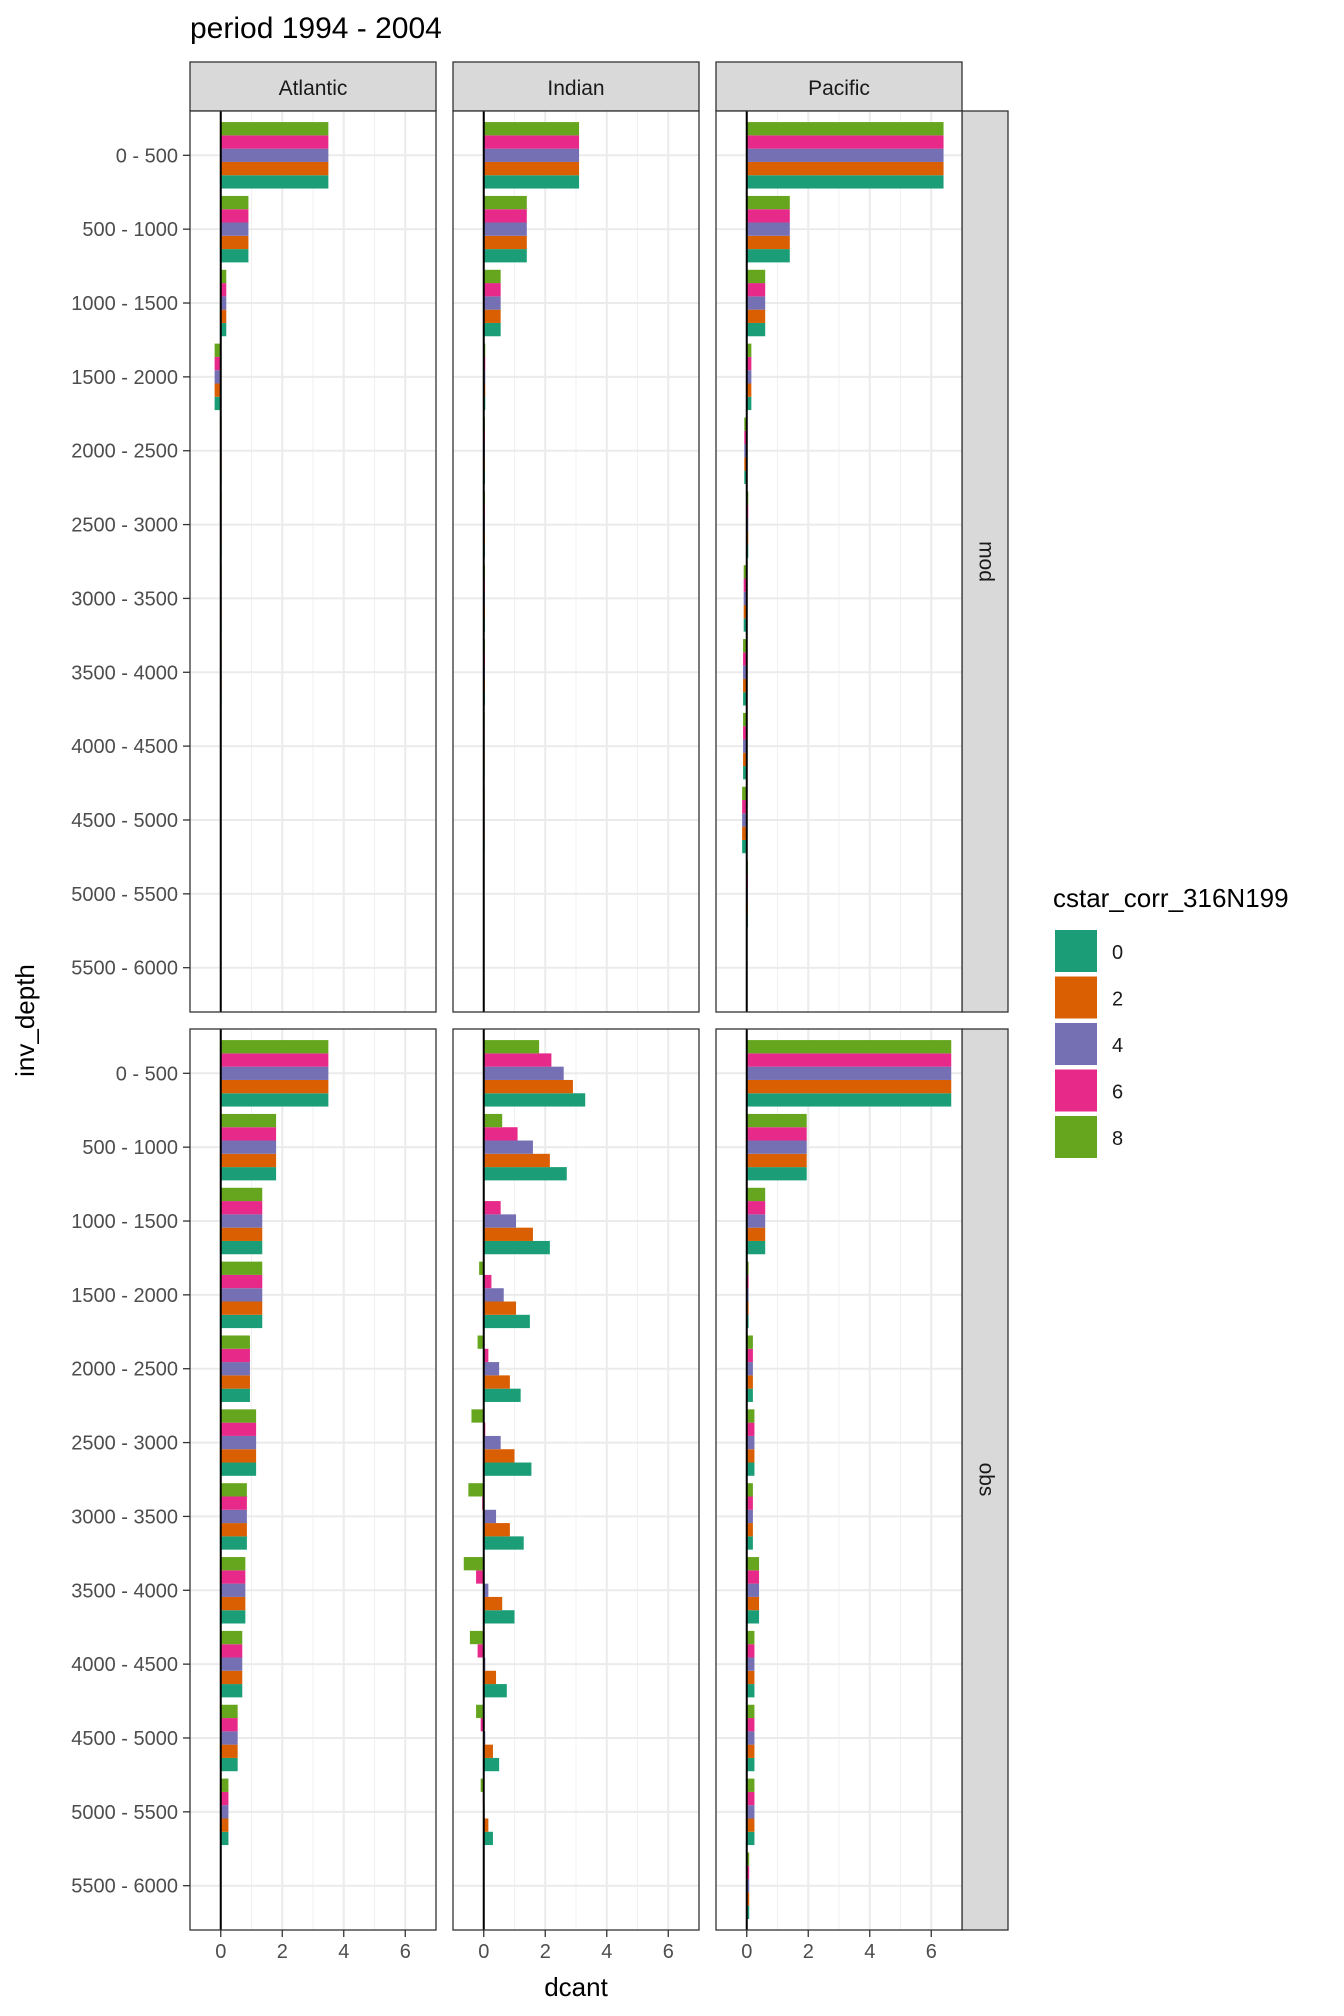  I want to click on y-tick-label: 5000 - 5500, so click(124, 895).